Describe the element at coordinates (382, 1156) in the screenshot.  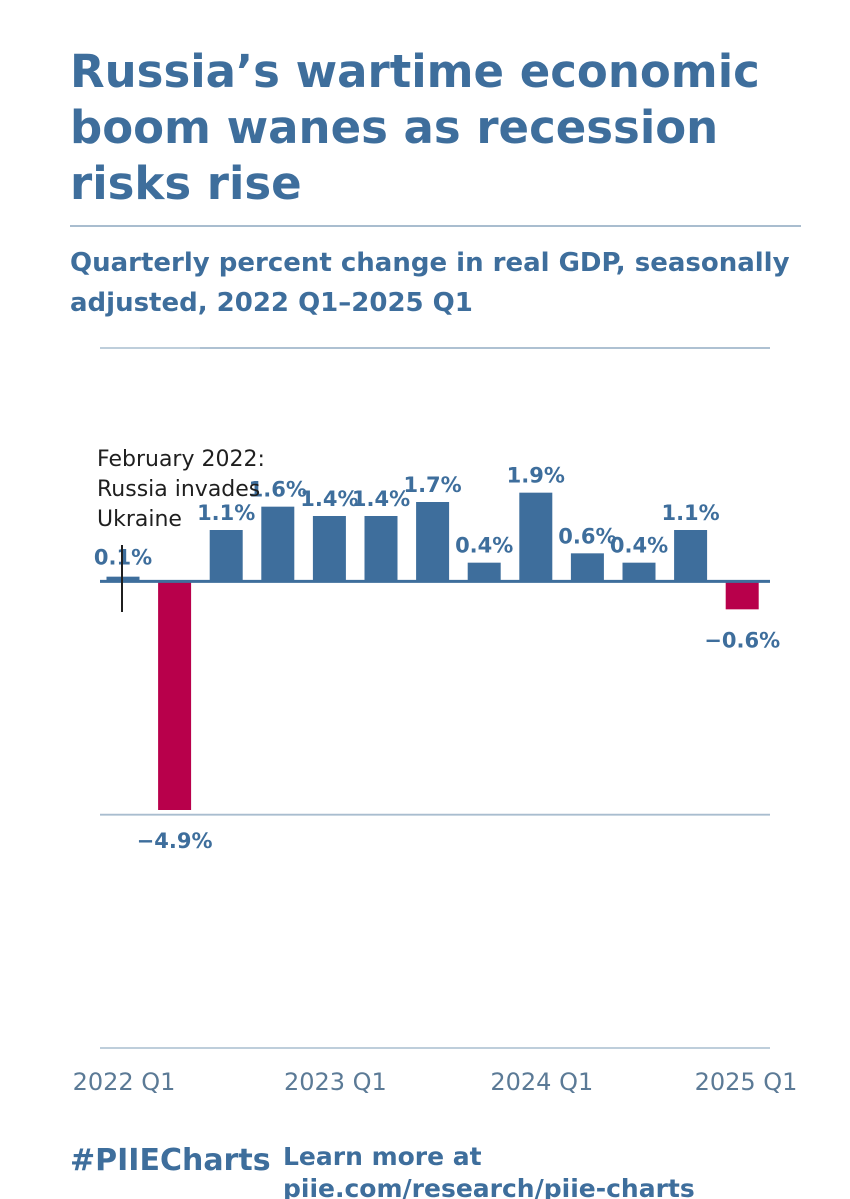
I see `learn-more-line-1: Learn more at` at that location.